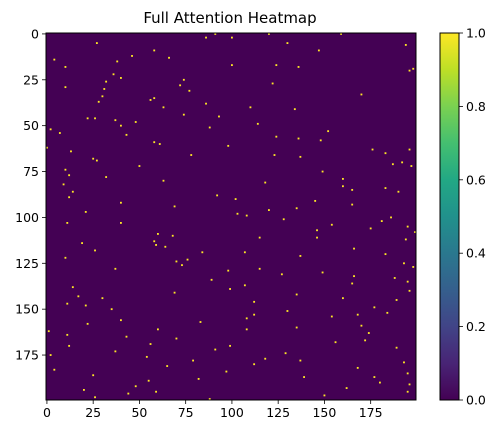 Image resolution: width=500 pixels, height=435 pixels. Describe the element at coordinates (93, 412) in the screenshot. I see `x-tick-label: 25` at that location.